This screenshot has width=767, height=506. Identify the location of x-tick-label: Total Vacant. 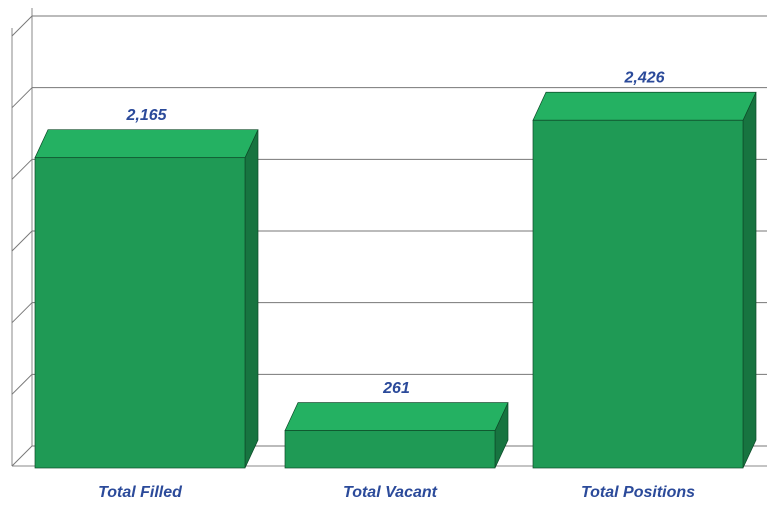
(390, 492).